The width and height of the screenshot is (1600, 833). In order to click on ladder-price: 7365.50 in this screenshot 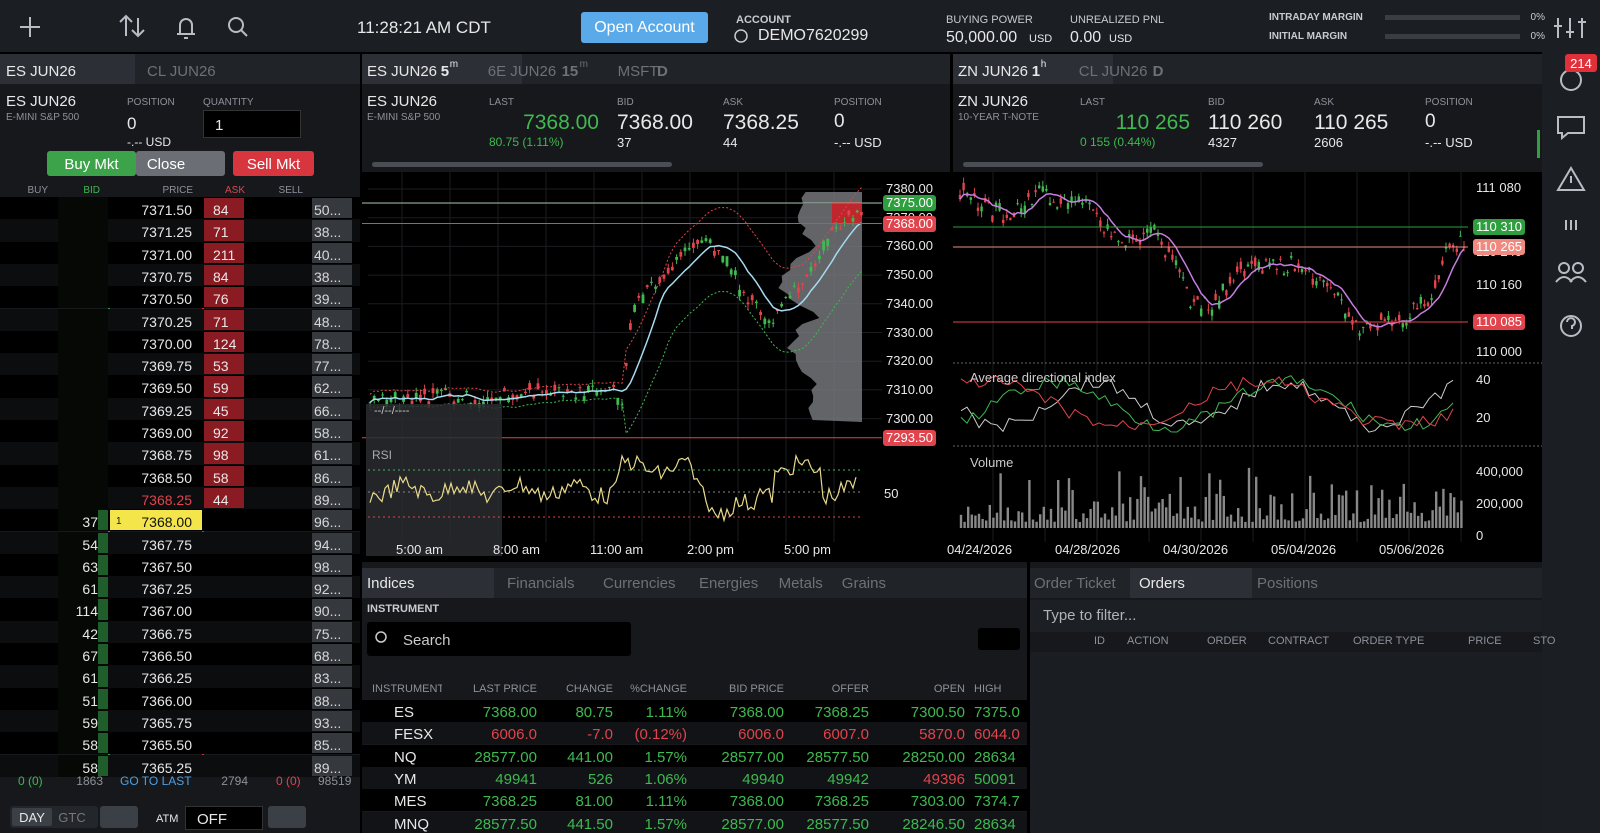, I will do `click(166, 745)`.